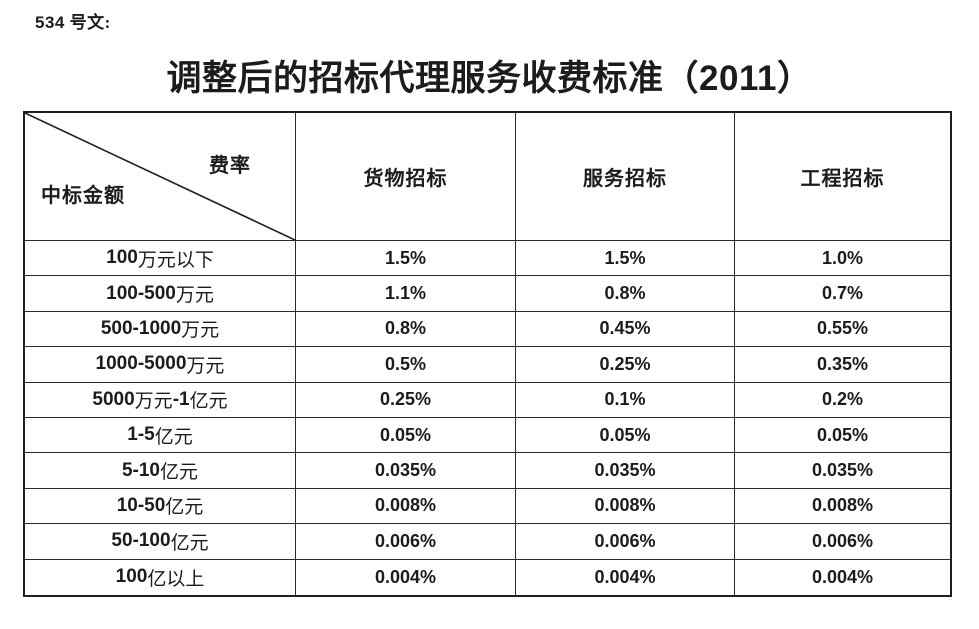  I want to click on corner-row-axis-label: 中标金额, so click(83, 196).